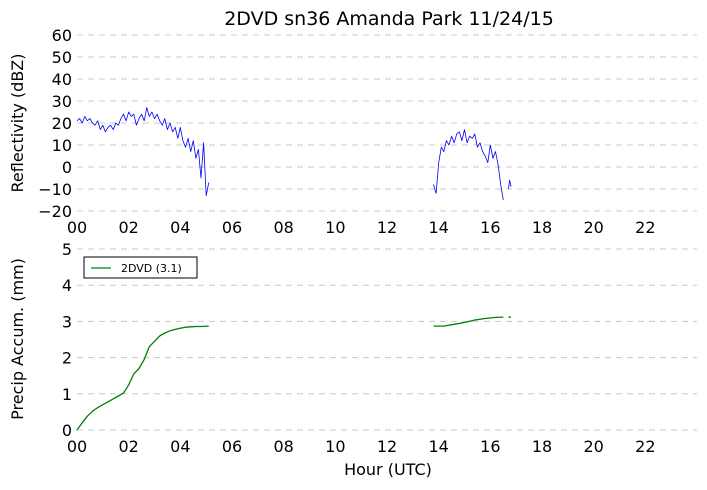  Describe the element at coordinates (232, 227) in the screenshot. I see `reflectivity-x-tick-label: 06` at that location.